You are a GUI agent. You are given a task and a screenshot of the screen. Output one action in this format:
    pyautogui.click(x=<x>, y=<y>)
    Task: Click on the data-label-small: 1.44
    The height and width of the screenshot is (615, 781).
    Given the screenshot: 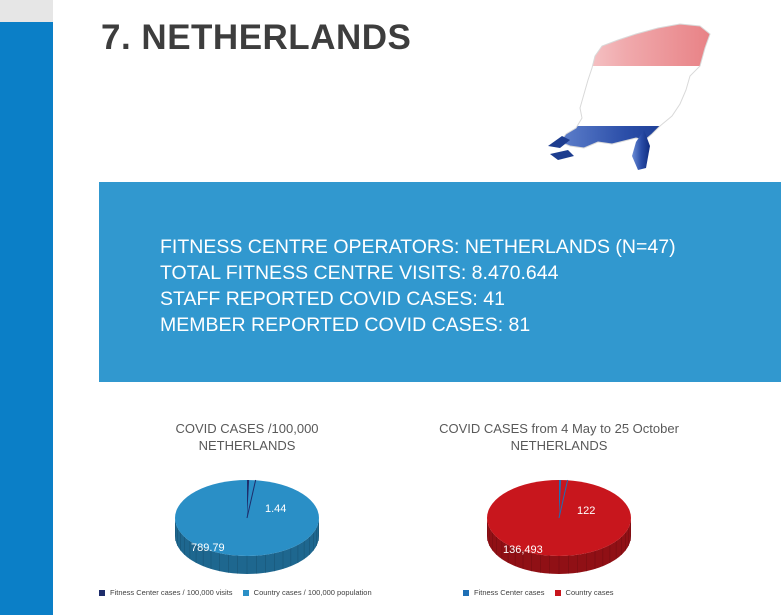 What is the action you would take?
    pyautogui.click(x=275, y=509)
    